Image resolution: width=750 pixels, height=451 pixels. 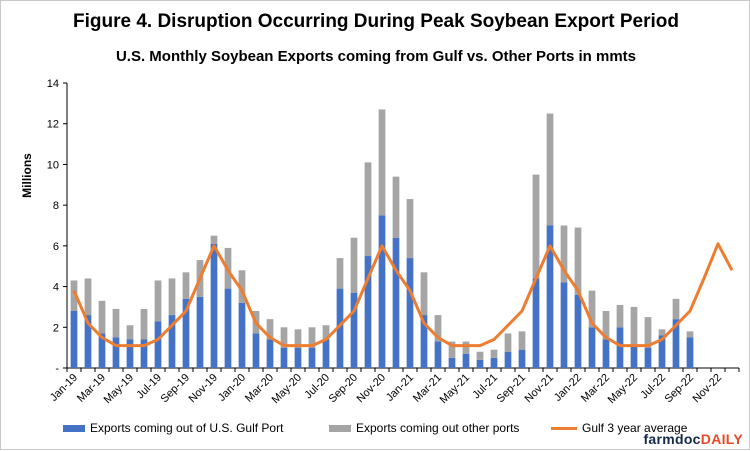 What do you see at coordinates (672, 439) in the screenshot?
I see `brand-part1: farmdoc` at bounding box center [672, 439].